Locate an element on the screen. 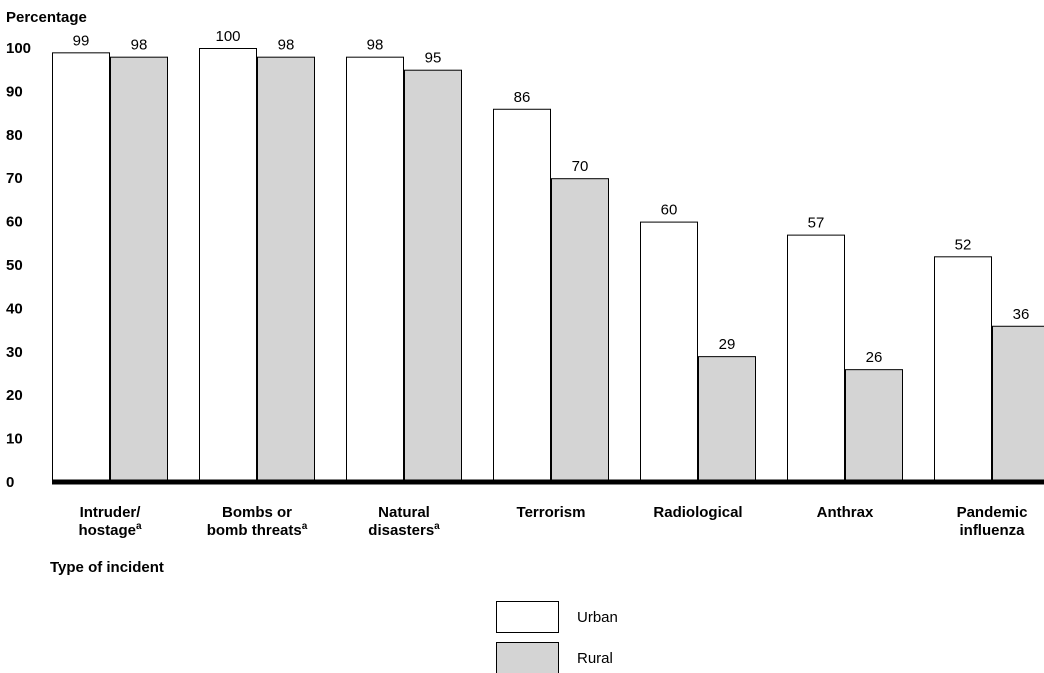  category-label: Bombs or bomb threatsa is located at coordinates (257, 521).